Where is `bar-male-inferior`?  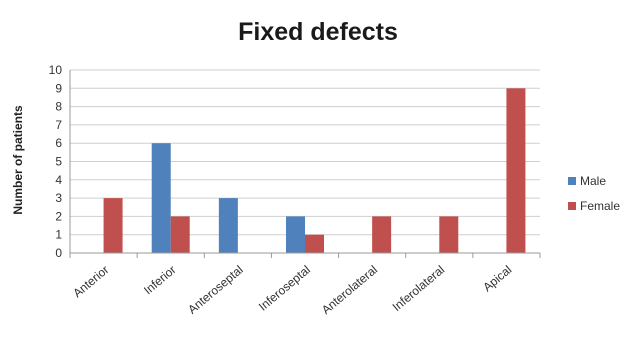
bar-male-inferior is located at coordinates (161, 198).